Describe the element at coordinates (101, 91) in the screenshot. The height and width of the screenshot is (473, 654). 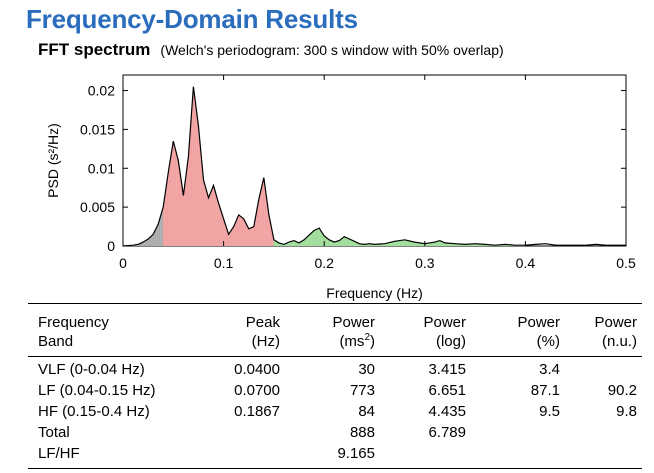
I see `y-tick-label: 0.02` at that location.